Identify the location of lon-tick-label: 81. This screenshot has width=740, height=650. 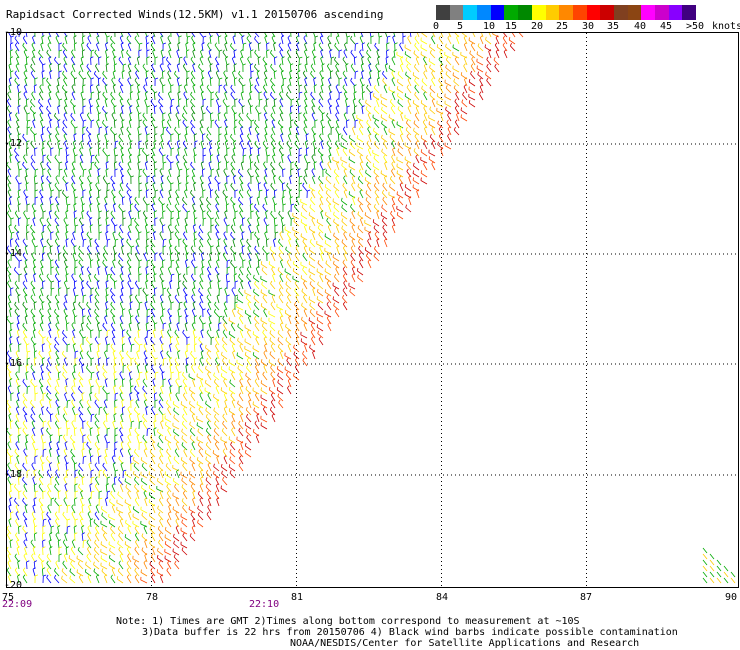
(297, 597).